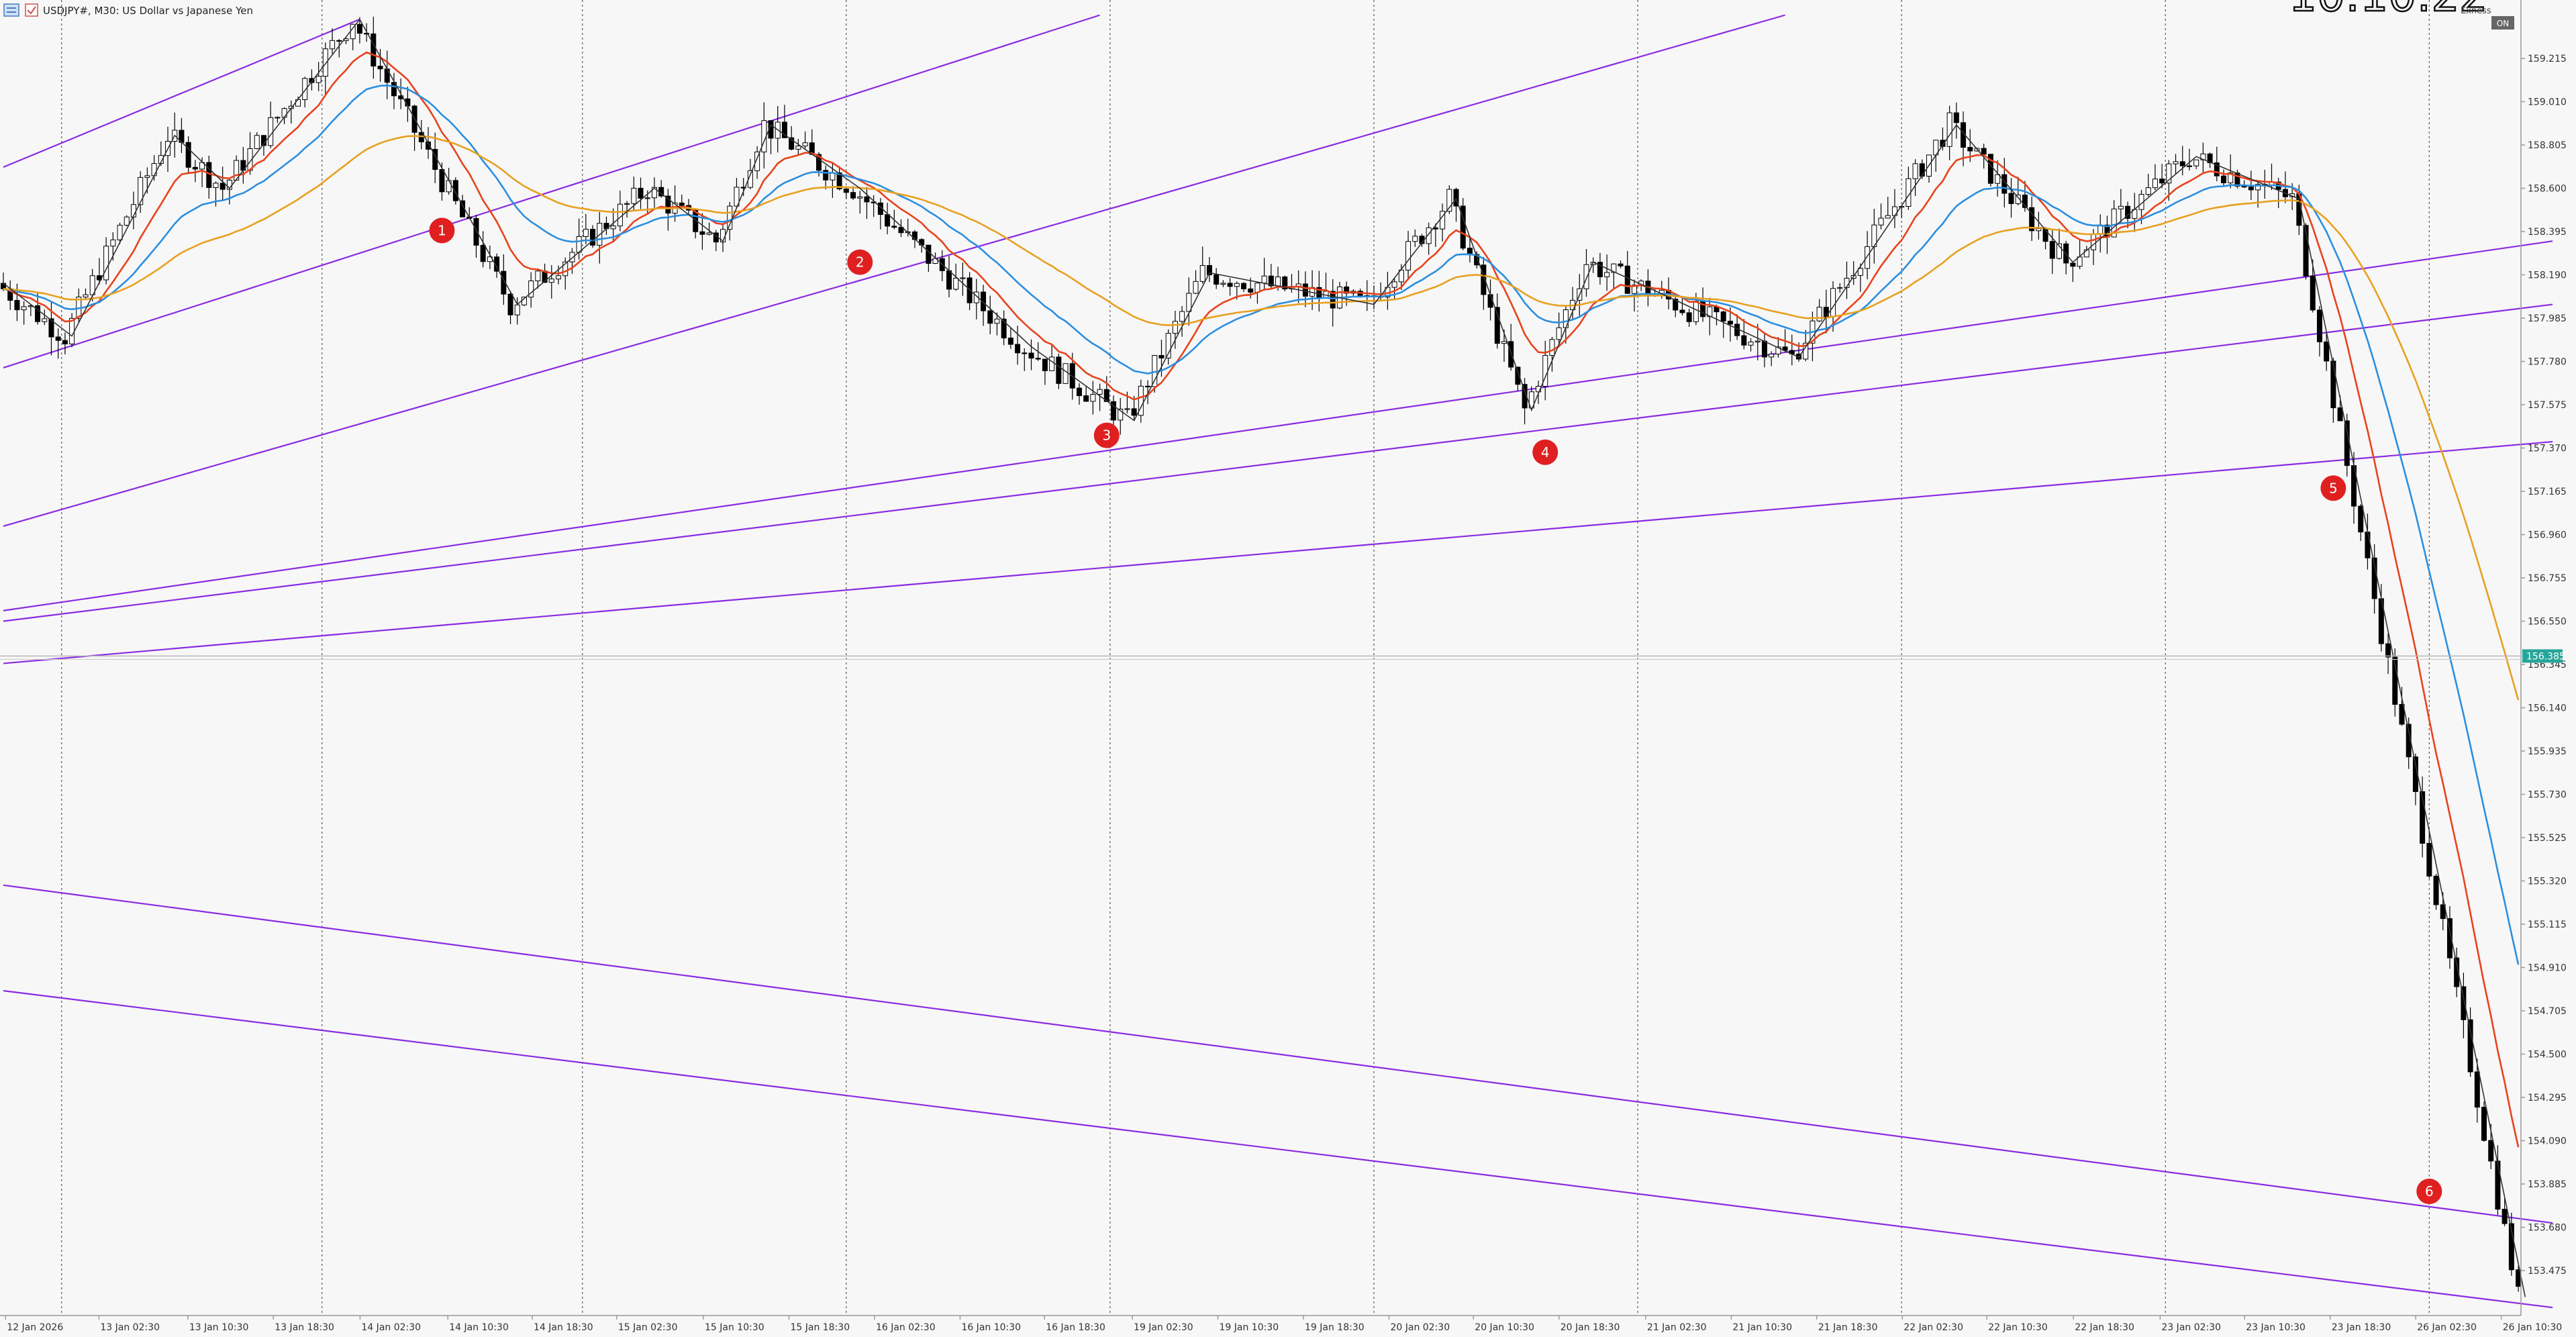  What do you see at coordinates (2547, 405) in the screenshot?
I see `price-tick-label: 157.575` at bounding box center [2547, 405].